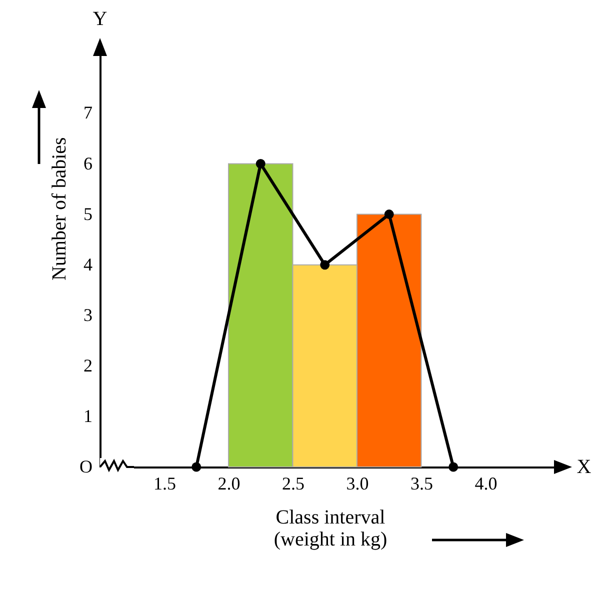 The height and width of the screenshot is (598, 594). Describe the element at coordinates (88, 365) in the screenshot. I see `y-tick-label: 2` at that location.